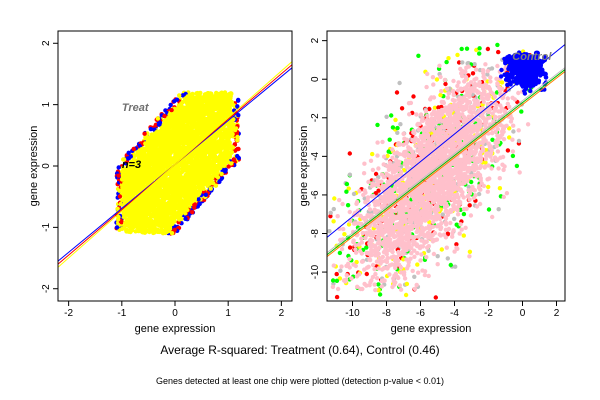  Describe the element at coordinates (46, 43) in the screenshot. I see `y-tick-label: 2` at that location.